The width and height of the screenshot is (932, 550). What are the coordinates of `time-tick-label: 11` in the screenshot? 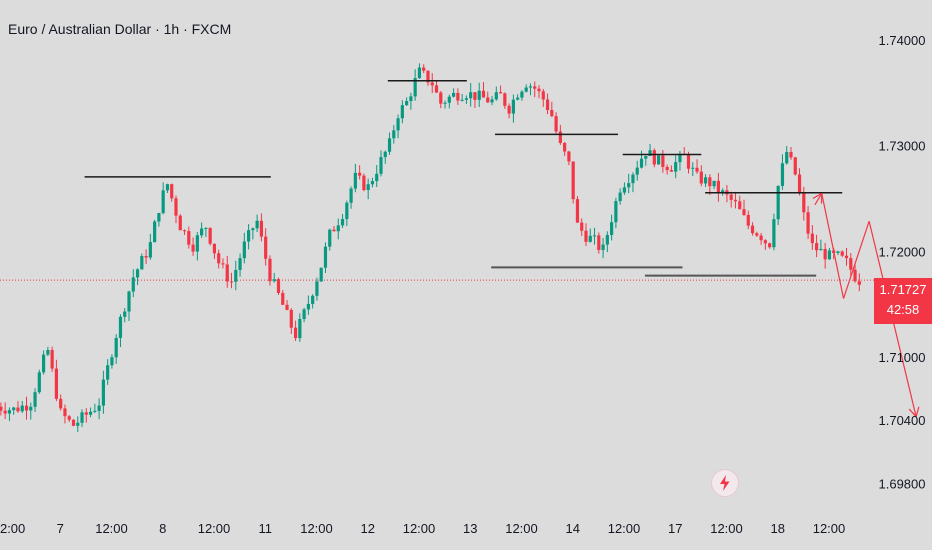 It's located at (266, 528).